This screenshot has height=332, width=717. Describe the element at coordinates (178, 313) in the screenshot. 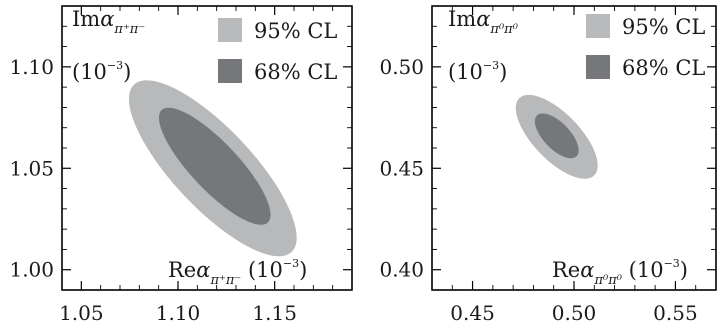

I see `x-tick-label: 1.10` at that location.